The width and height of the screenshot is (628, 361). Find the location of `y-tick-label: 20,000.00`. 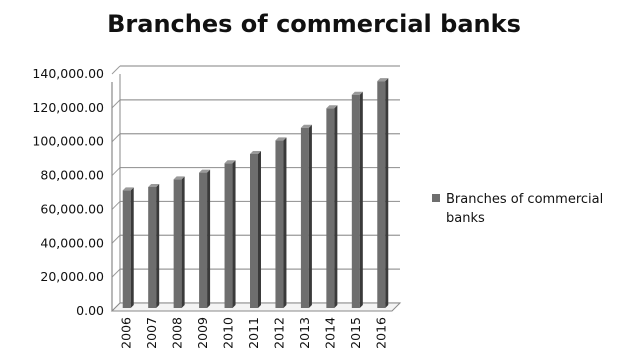

y-tick-label: 20,000.00 is located at coordinates (72, 276).